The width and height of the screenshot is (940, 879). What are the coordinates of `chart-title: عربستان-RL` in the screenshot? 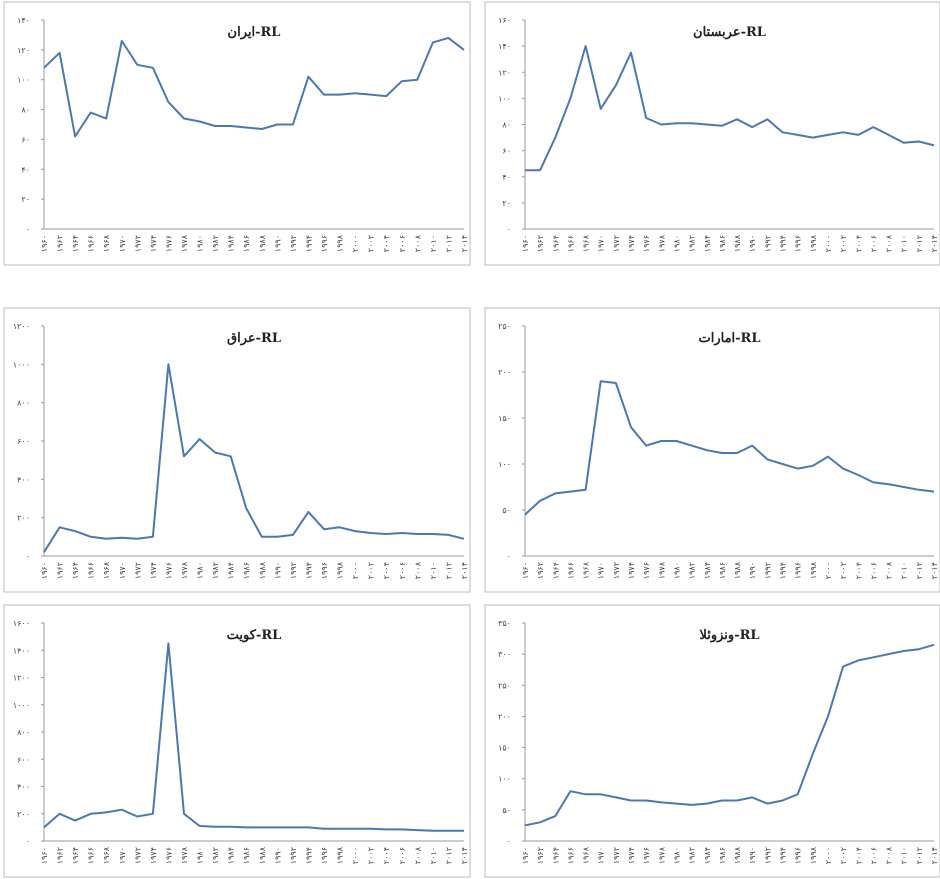 It's located at (729, 32).